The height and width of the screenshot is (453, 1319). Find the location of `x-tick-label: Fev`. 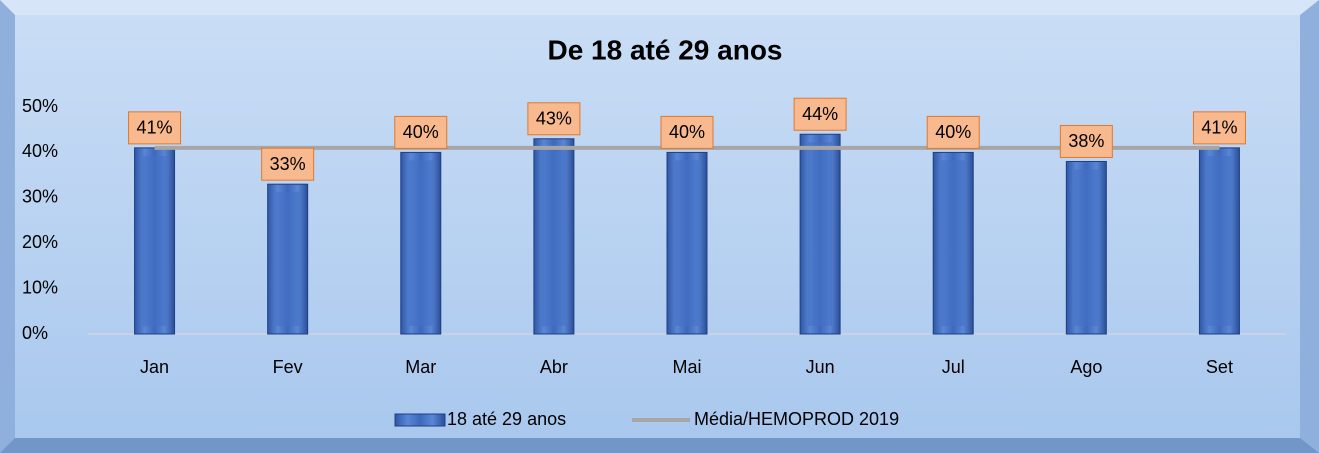

x-tick-label: Fev is located at coordinates (288, 367).